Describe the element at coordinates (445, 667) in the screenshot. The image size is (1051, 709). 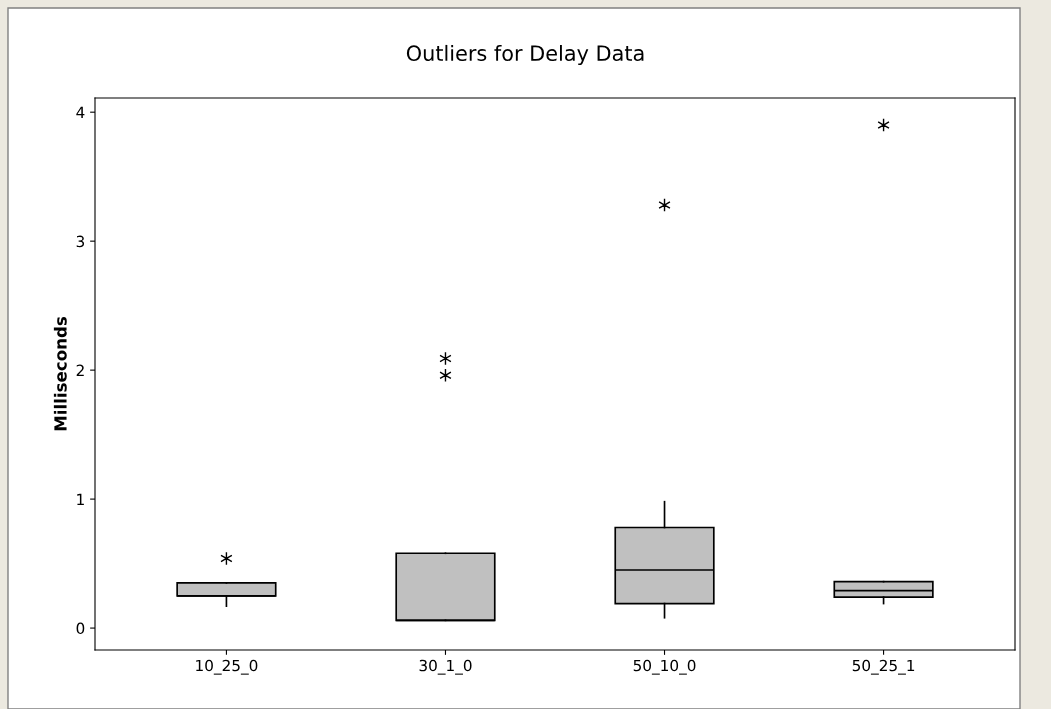
I see `x-tick-label: 30_1_0` at that location.